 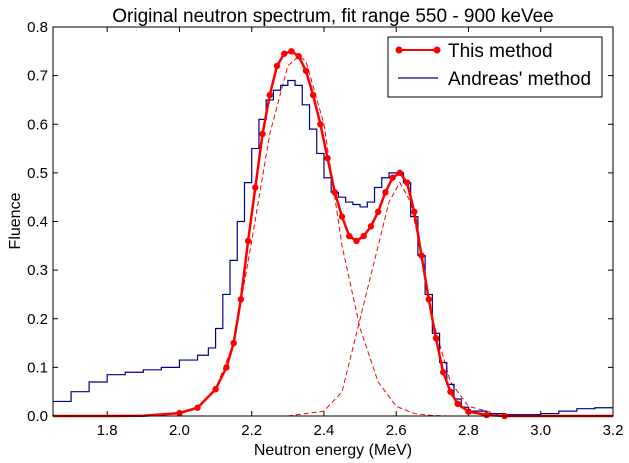 I want to click on y-tick-label: 0.8, so click(x=37, y=27).